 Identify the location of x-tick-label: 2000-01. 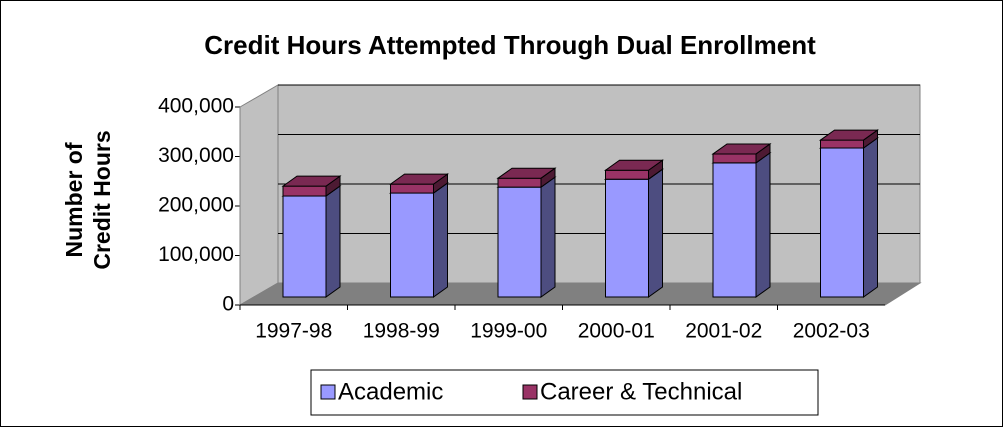
(616, 331).